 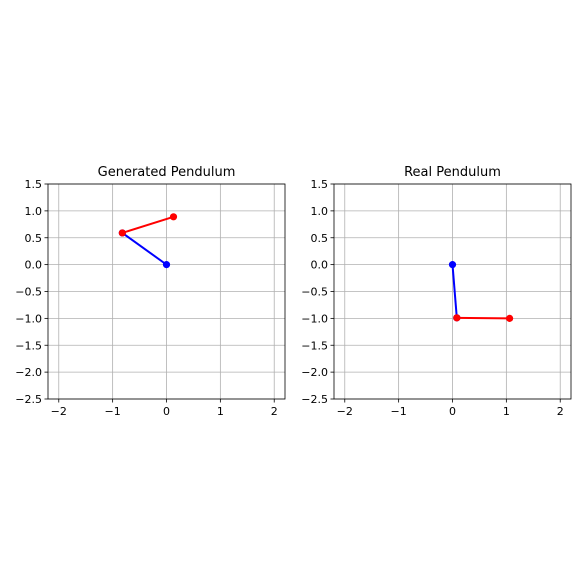 What do you see at coordinates (167, 172) in the screenshot?
I see `chart-title: Generated Pendulum` at bounding box center [167, 172].